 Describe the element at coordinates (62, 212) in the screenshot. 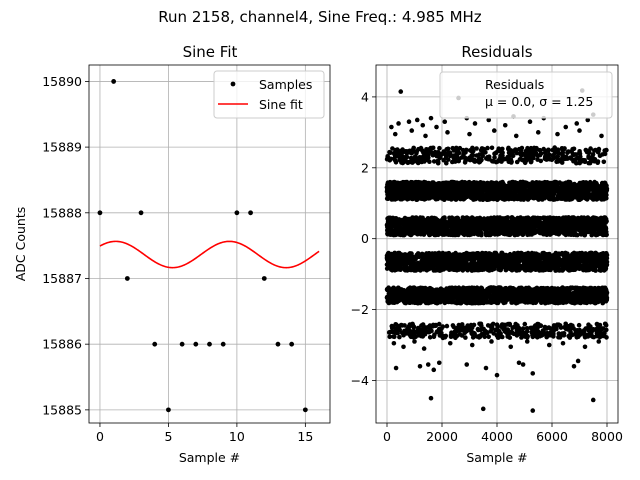

I see `sine-fit-ytick-label-3: 15888` at that location.